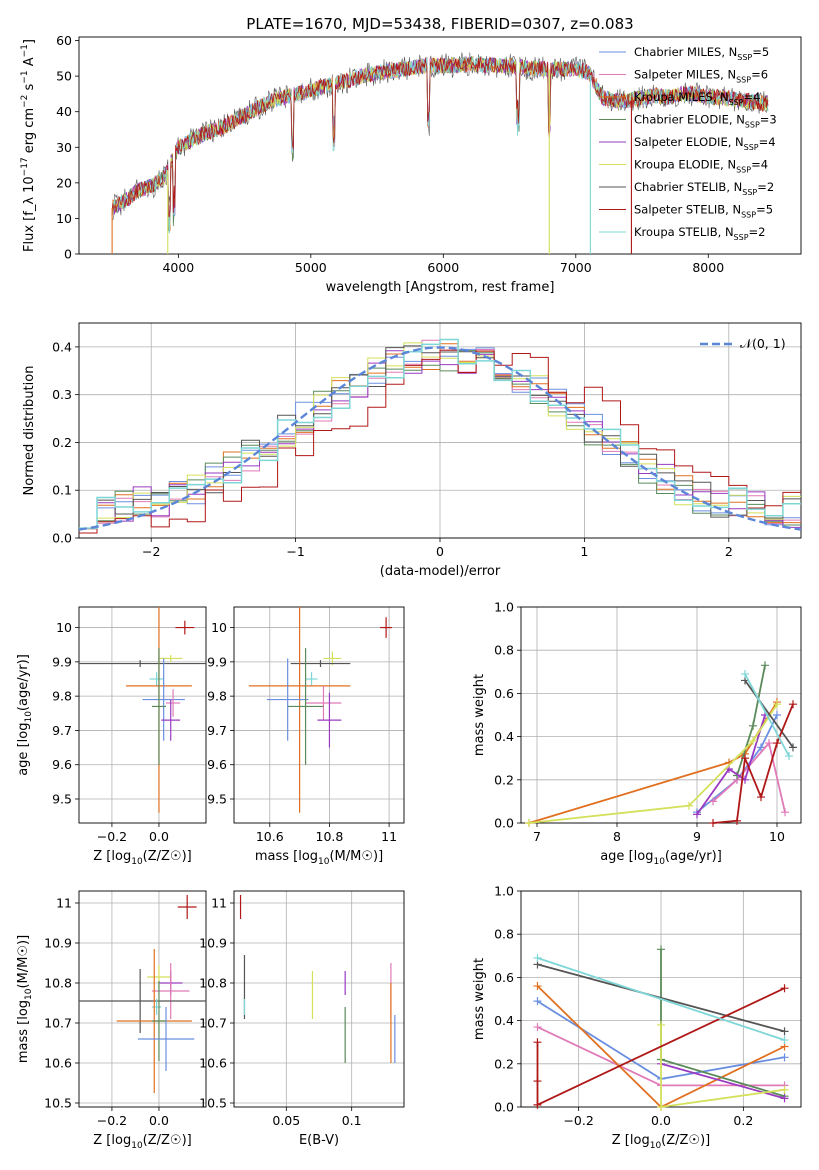 The image size is (819, 1170). What do you see at coordinates (29, 431) in the screenshot?
I see `y-axis-label: Normed distribution` at bounding box center [29, 431].